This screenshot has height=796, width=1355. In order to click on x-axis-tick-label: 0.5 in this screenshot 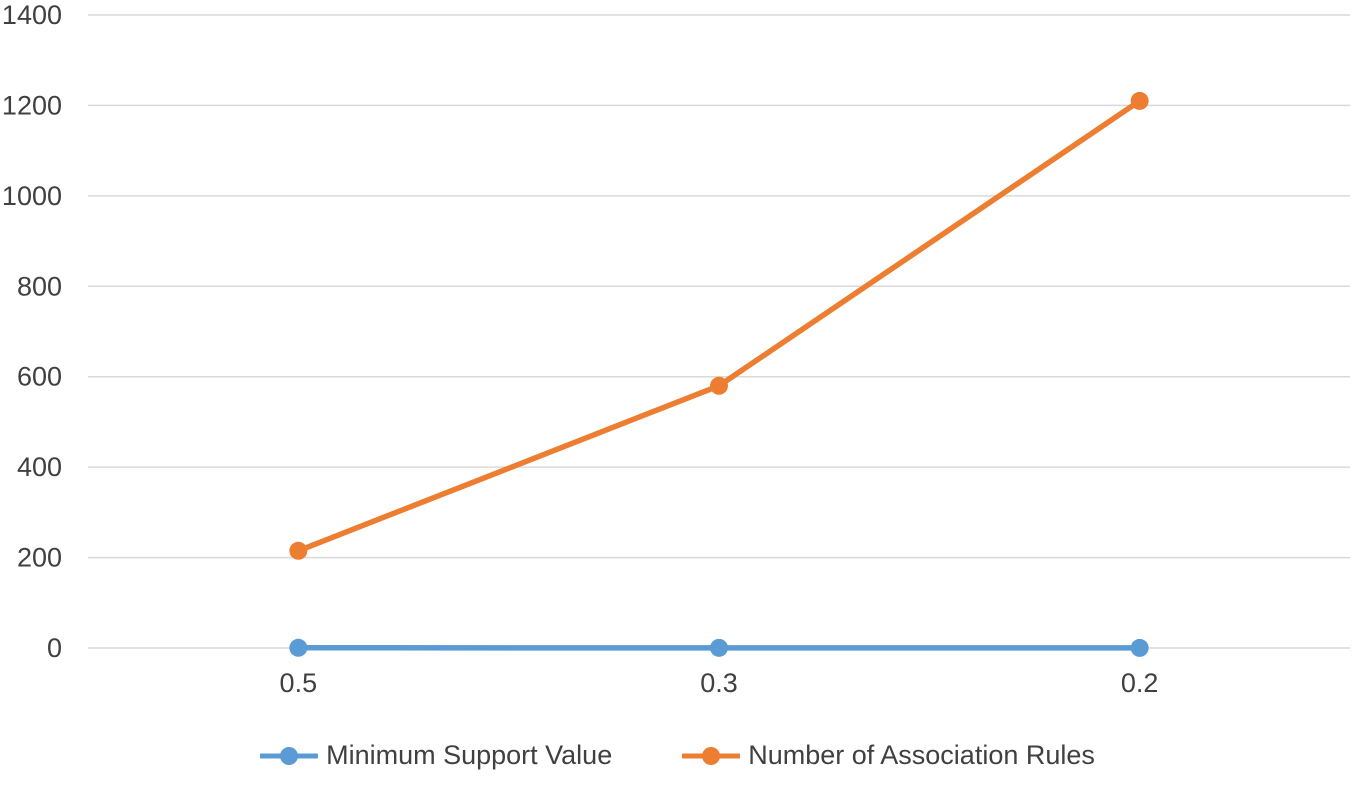, I will do `click(299, 683)`.